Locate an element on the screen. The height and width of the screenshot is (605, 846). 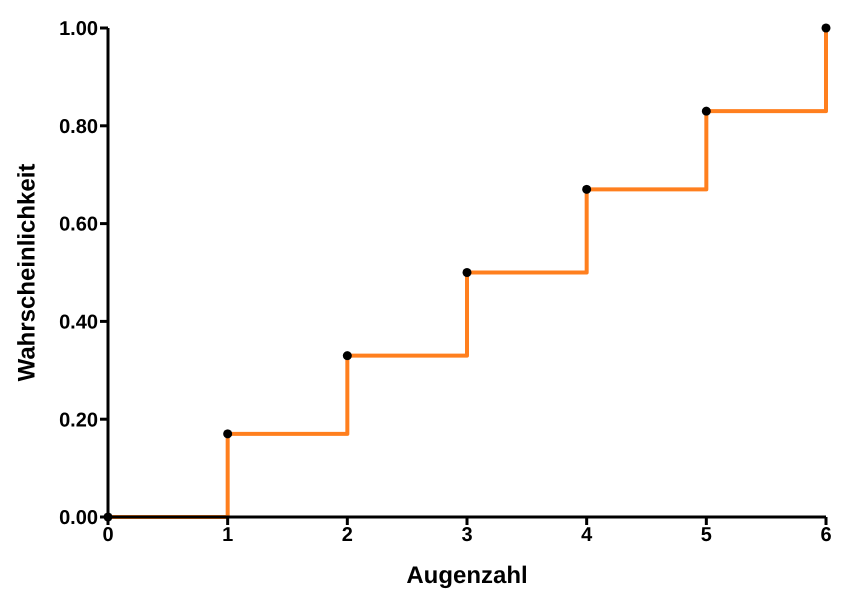
x-tick-label: 2 is located at coordinates (347, 535).